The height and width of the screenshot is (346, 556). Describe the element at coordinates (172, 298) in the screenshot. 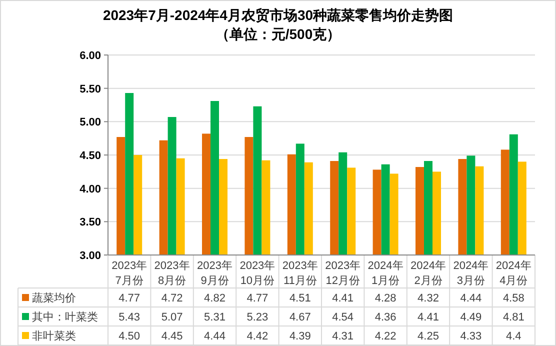

I see `data-label: 4.72` at that location.